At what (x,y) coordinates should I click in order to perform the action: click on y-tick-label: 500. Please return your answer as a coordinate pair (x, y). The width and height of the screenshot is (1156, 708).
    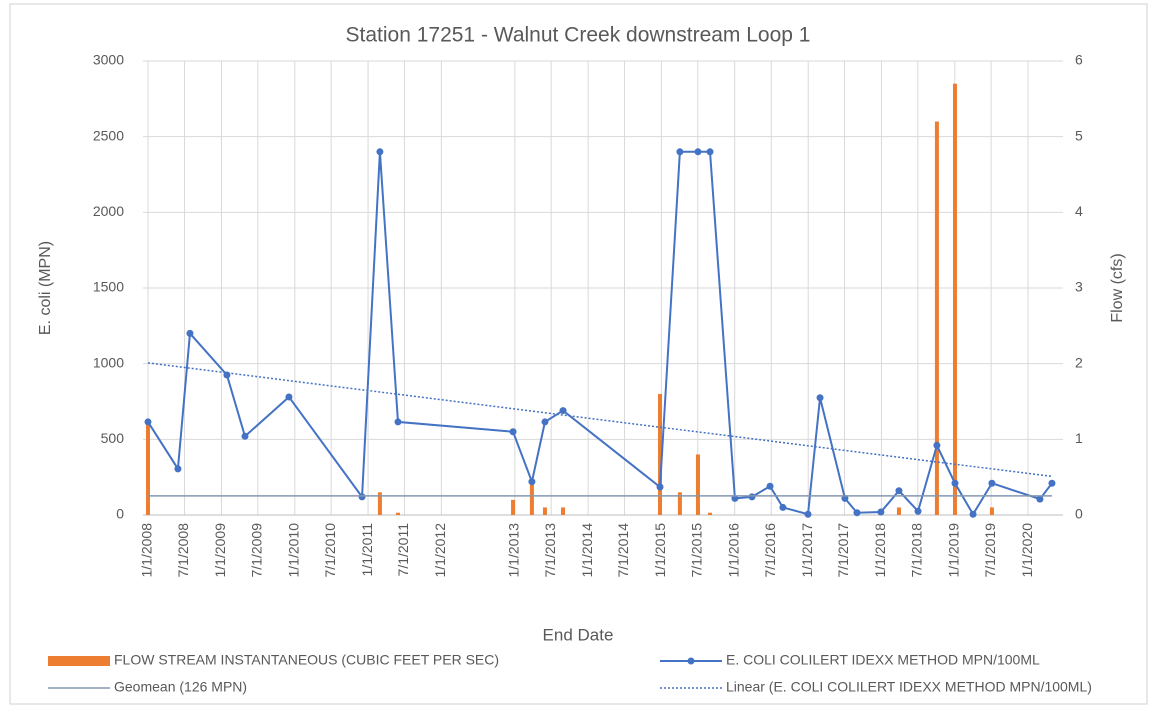
    Looking at the image, I should click on (113, 438).